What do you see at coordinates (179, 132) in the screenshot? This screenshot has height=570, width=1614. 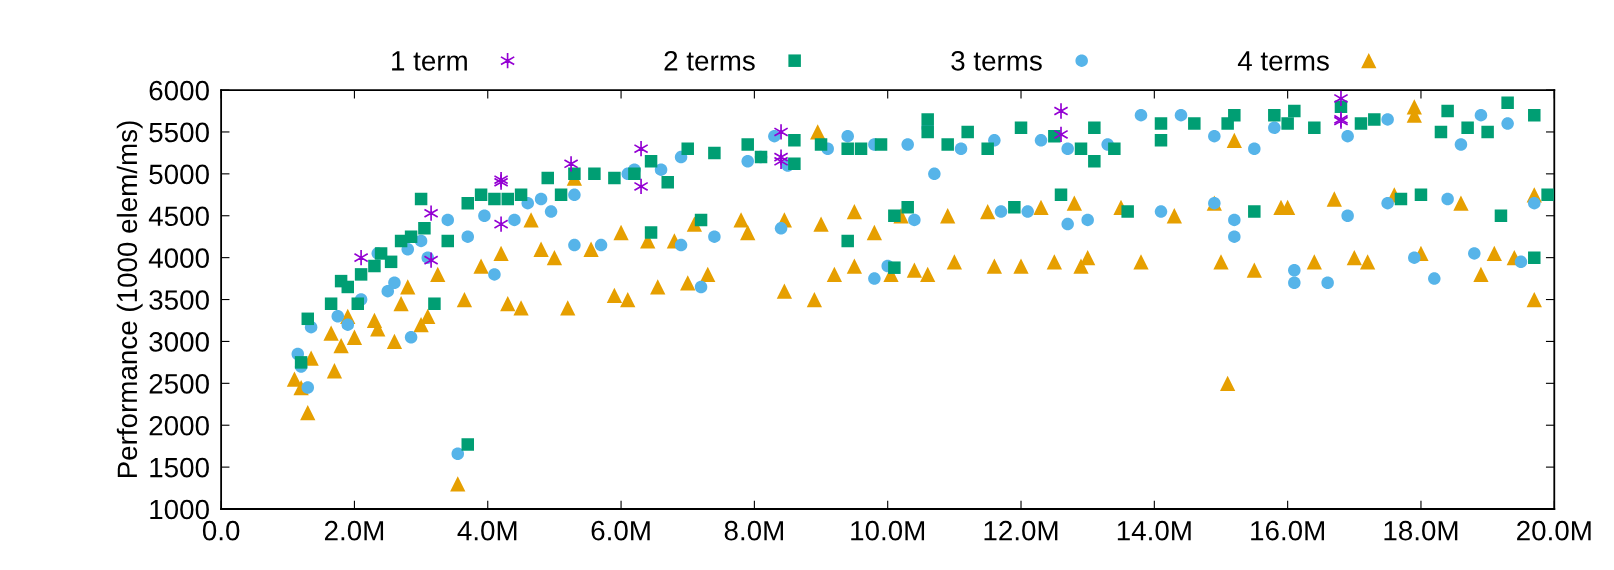 I see `y-tick-label: 5500` at bounding box center [179, 132].